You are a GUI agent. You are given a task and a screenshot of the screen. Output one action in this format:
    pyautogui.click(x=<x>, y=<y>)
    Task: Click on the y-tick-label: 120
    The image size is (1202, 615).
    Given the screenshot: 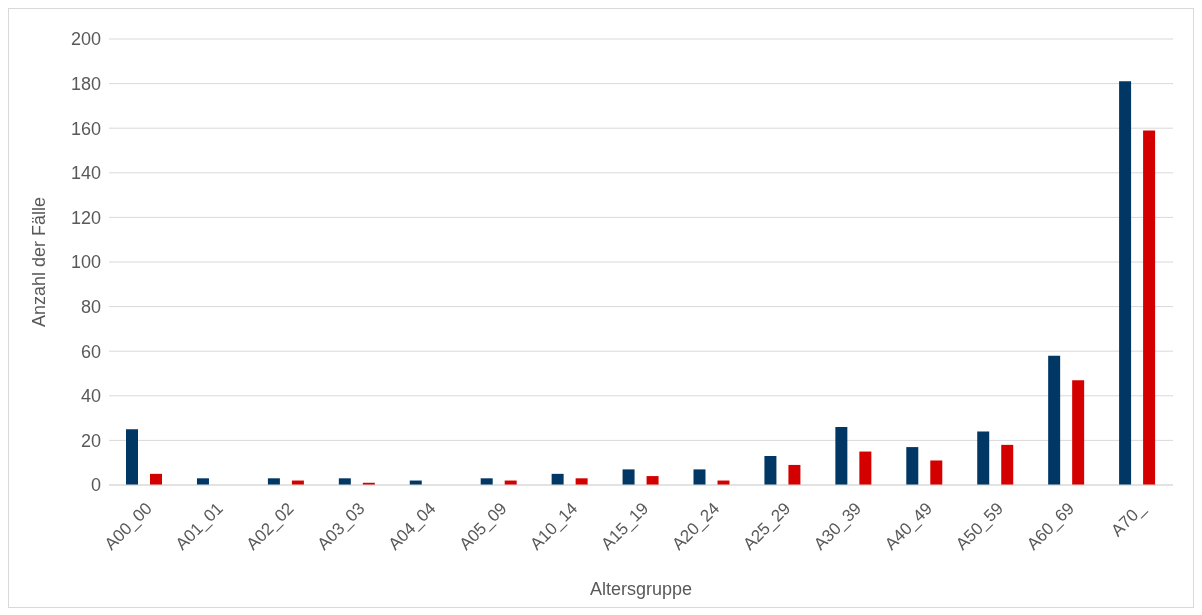 What is the action you would take?
    pyautogui.click(x=85, y=217)
    